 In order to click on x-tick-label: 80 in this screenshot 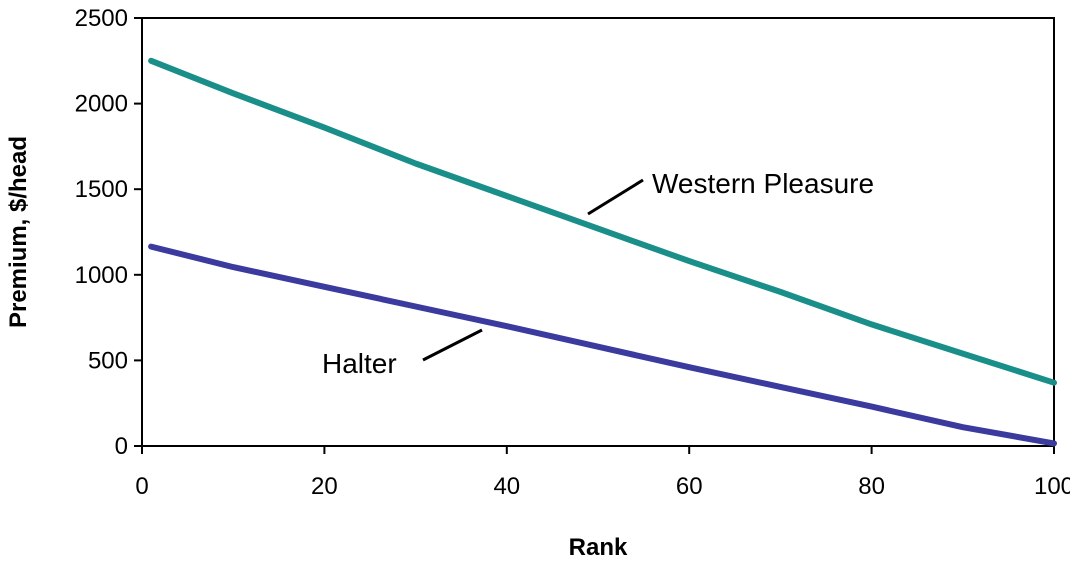, I will do `click(871, 486)`.